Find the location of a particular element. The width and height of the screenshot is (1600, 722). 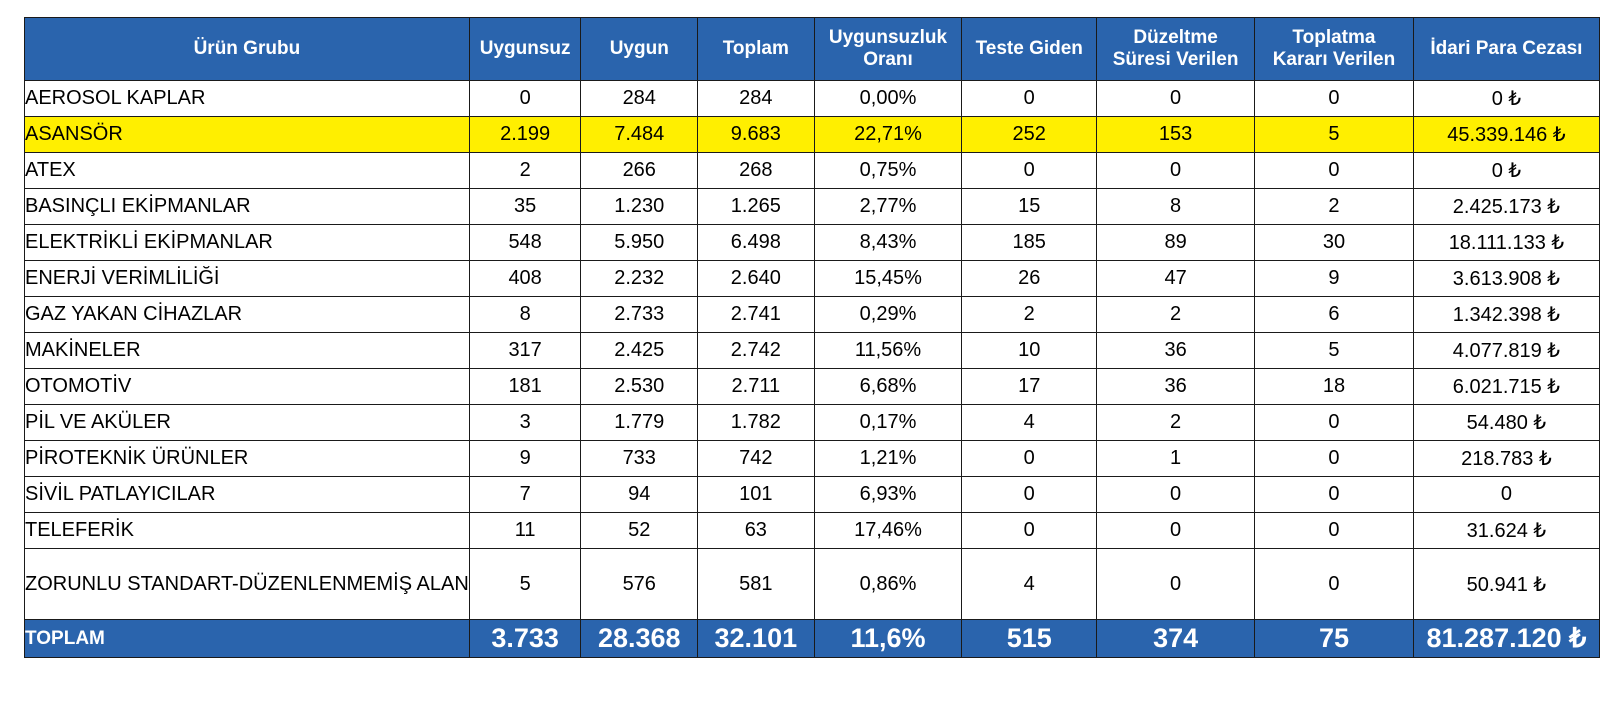

total-toplatma: 75 is located at coordinates (1334, 638).